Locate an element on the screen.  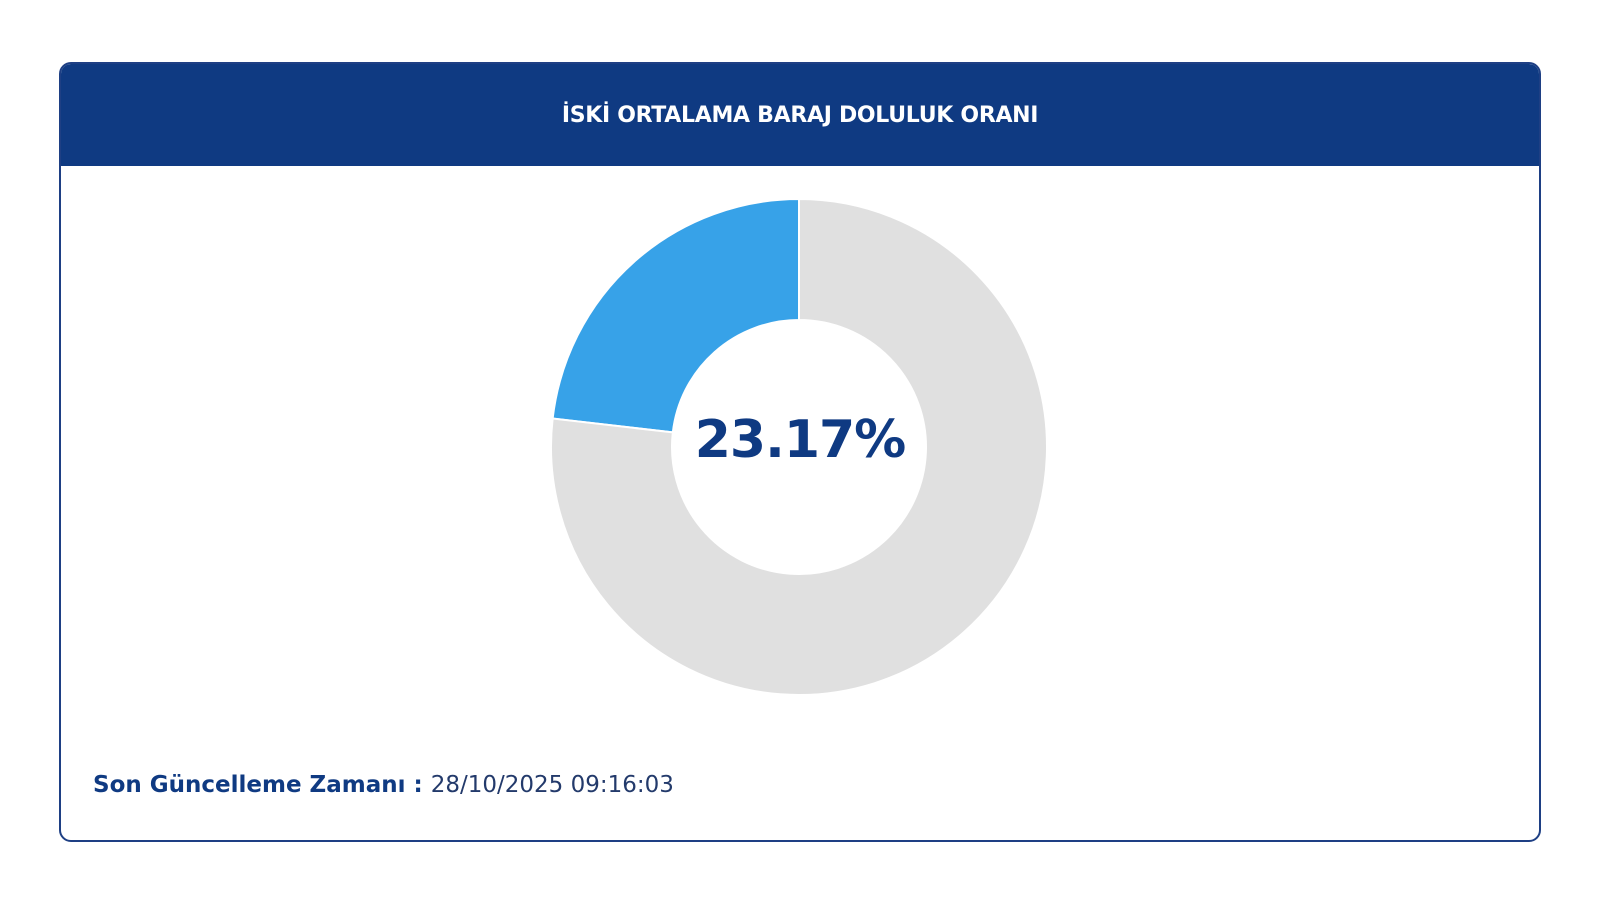
card-title: İSKİ ORTALAMA BARAJ DOLULUK ORANI is located at coordinates (800, 115).